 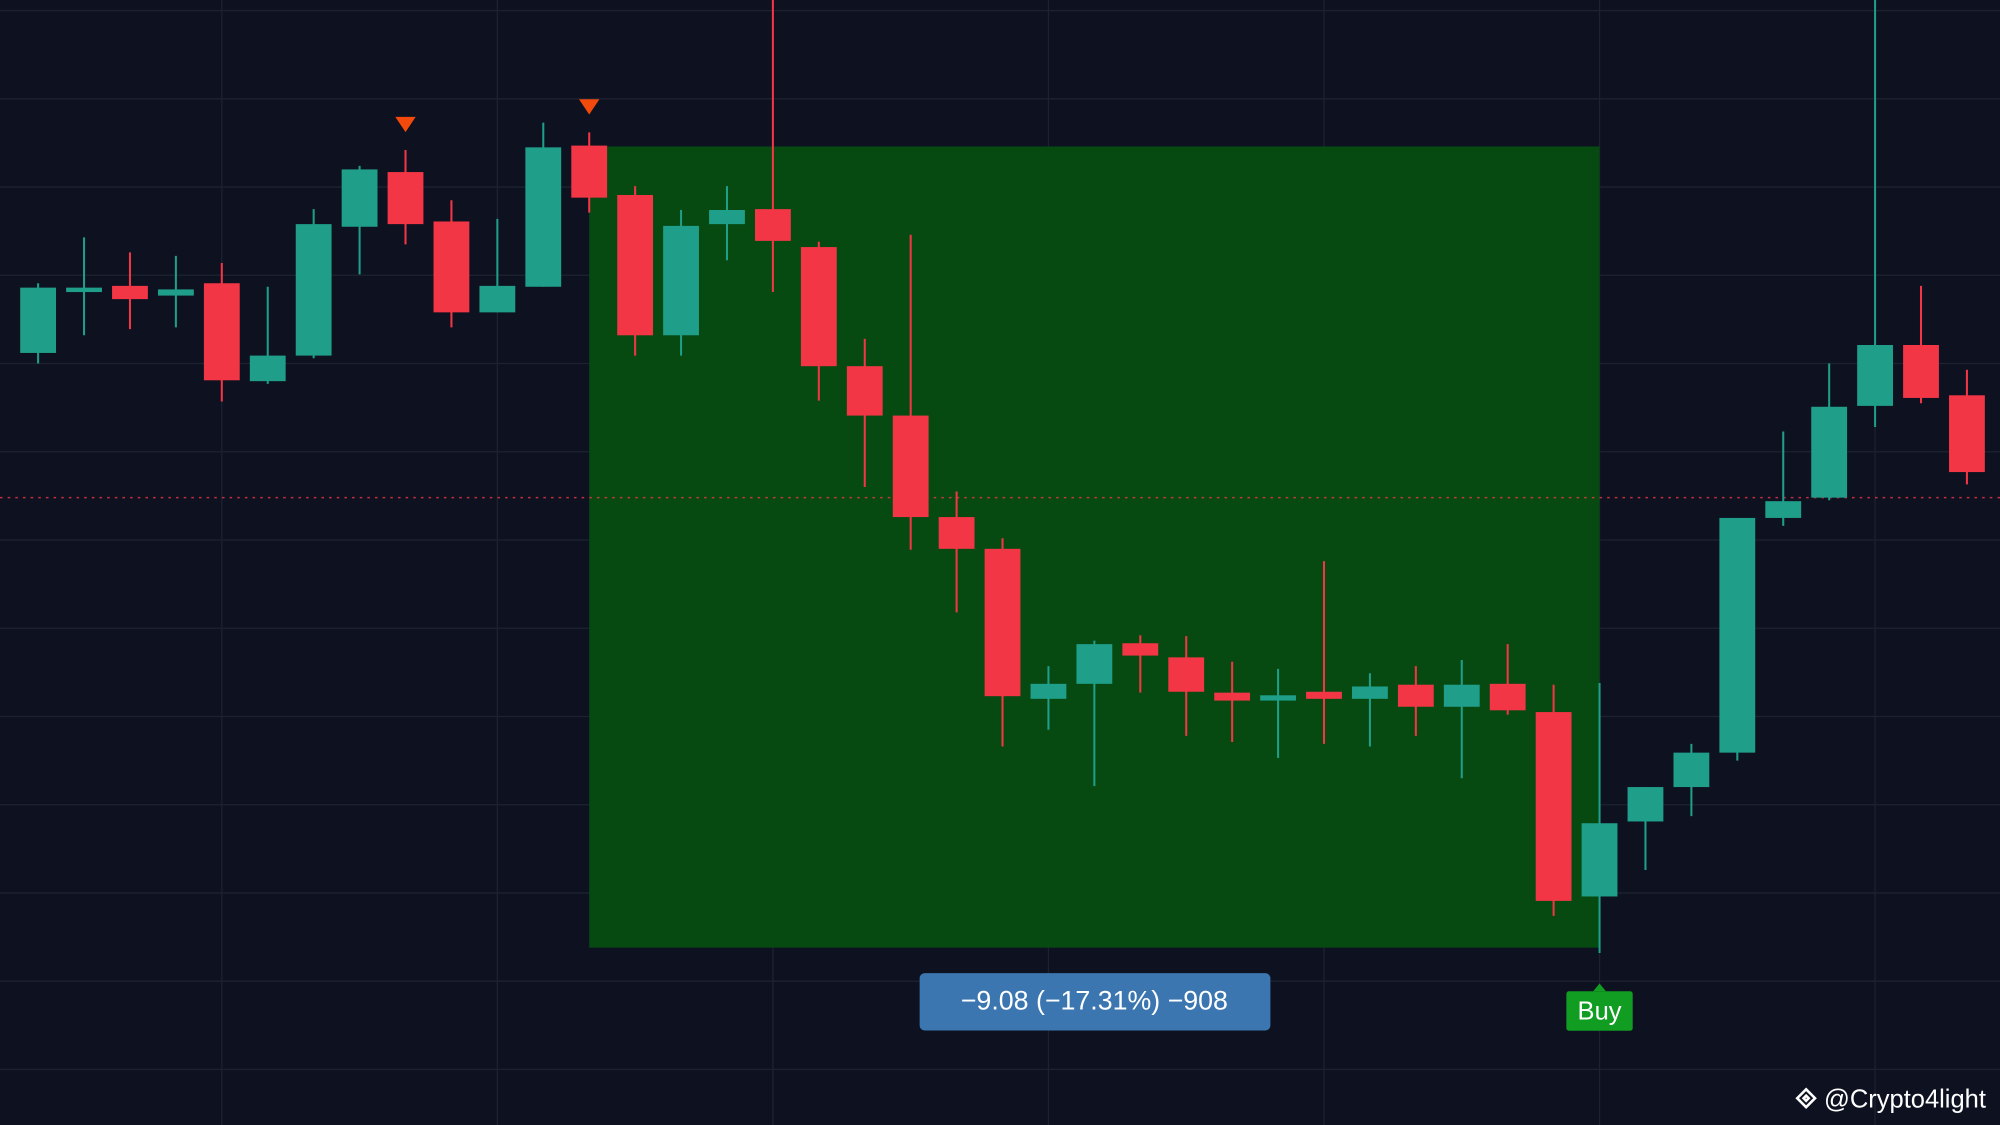 I want to click on measure-label: −9.08 (−17.31%) −908, so click(x=1094, y=1001).